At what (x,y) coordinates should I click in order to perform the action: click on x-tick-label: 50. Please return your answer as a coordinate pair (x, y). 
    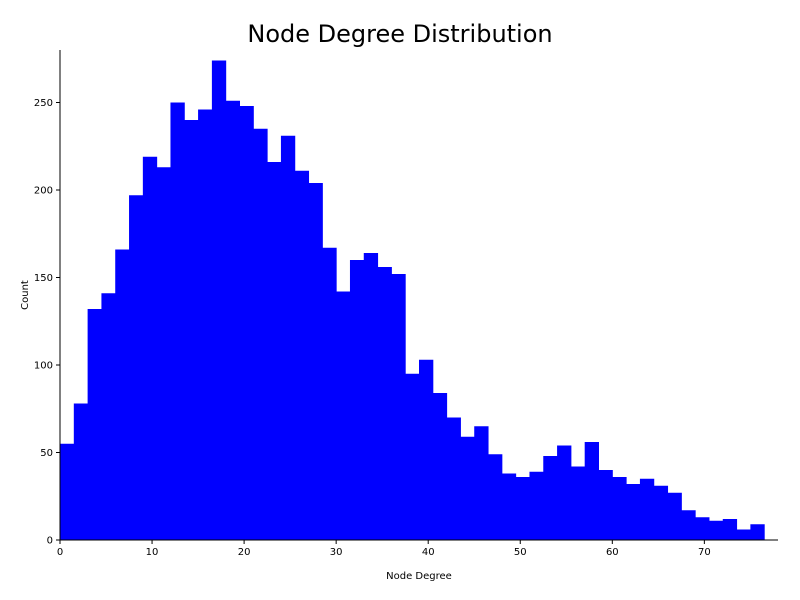
    Looking at the image, I should click on (520, 552).